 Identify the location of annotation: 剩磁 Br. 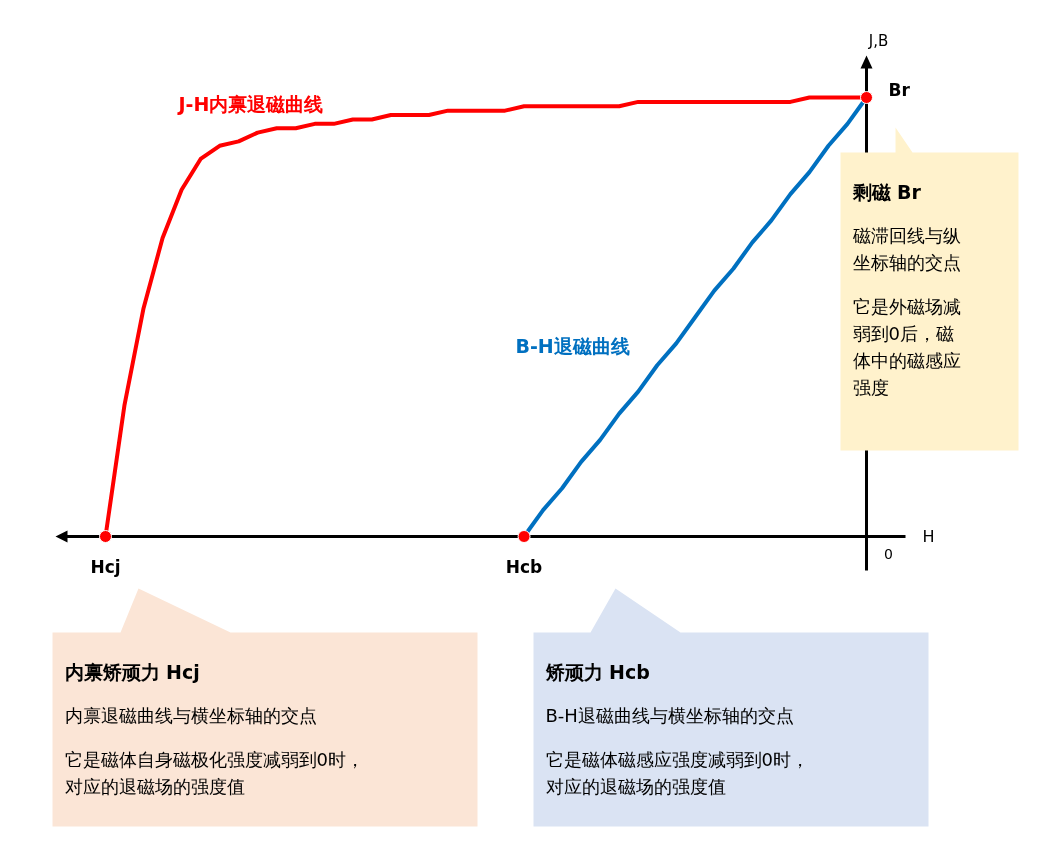
(886, 191).